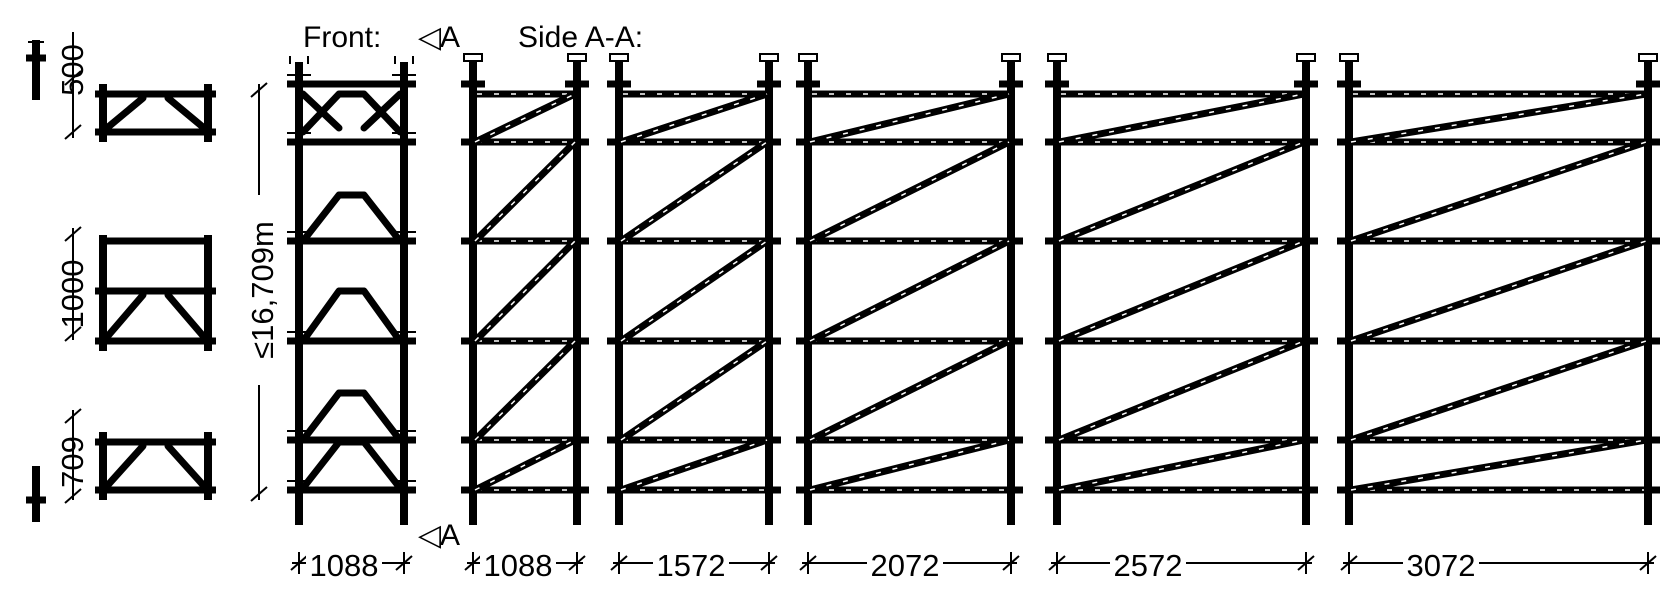 The height and width of the screenshot is (593, 1678). I want to click on dim-side-width-4: 2572, so click(1148, 565).